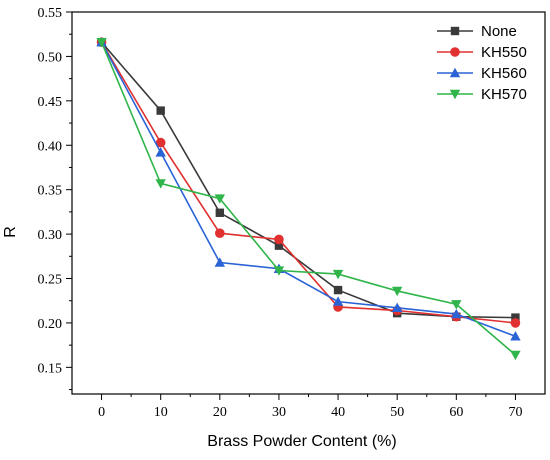 The width and height of the screenshot is (550, 460). I want to click on y-tick-label: 0.40, so click(50, 146).